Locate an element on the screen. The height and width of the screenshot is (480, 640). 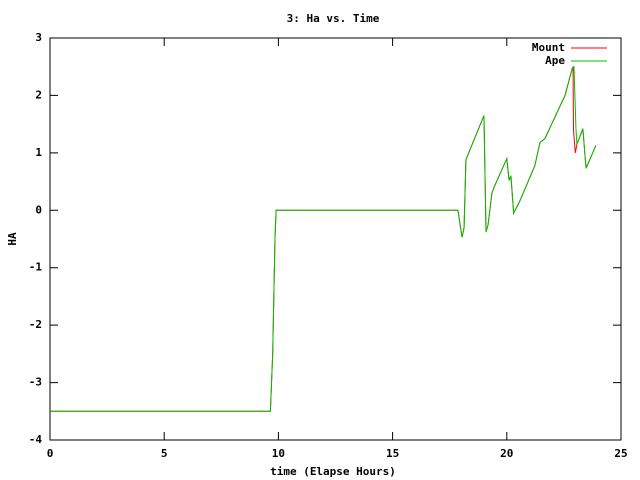
y-axis-label: HA is located at coordinates (12, 239).